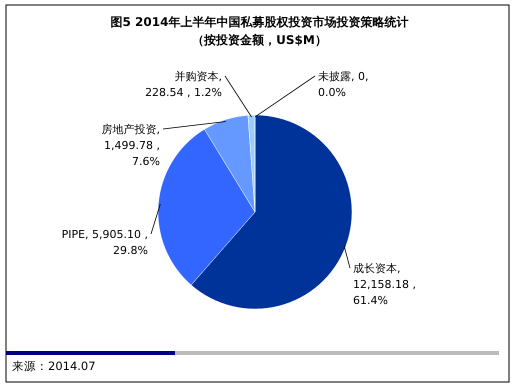 The width and height of the screenshot is (519, 392). I want to click on chart-title: 图5 2014年上半年中国私募股权投资市场投资策略统计, so click(259, 22).